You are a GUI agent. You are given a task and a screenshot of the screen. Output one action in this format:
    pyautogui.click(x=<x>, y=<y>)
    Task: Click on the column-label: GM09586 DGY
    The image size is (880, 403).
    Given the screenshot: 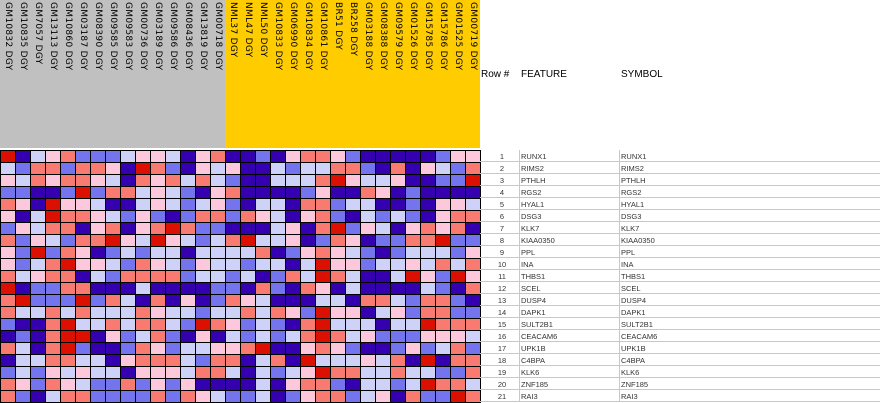 What is the action you would take?
    pyautogui.click(x=173, y=36)
    